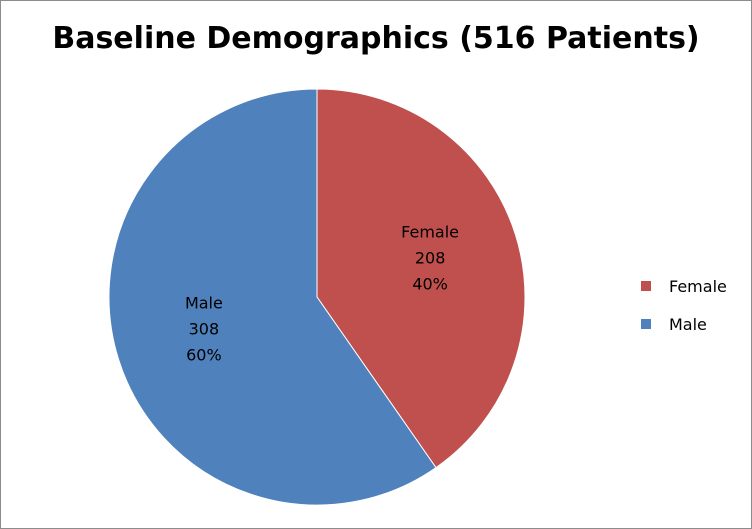 This screenshot has height=529, width=752. What do you see at coordinates (204, 329) in the screenshot?
I see `pie-label-value-male: 308` at bounding box center [204, 329].